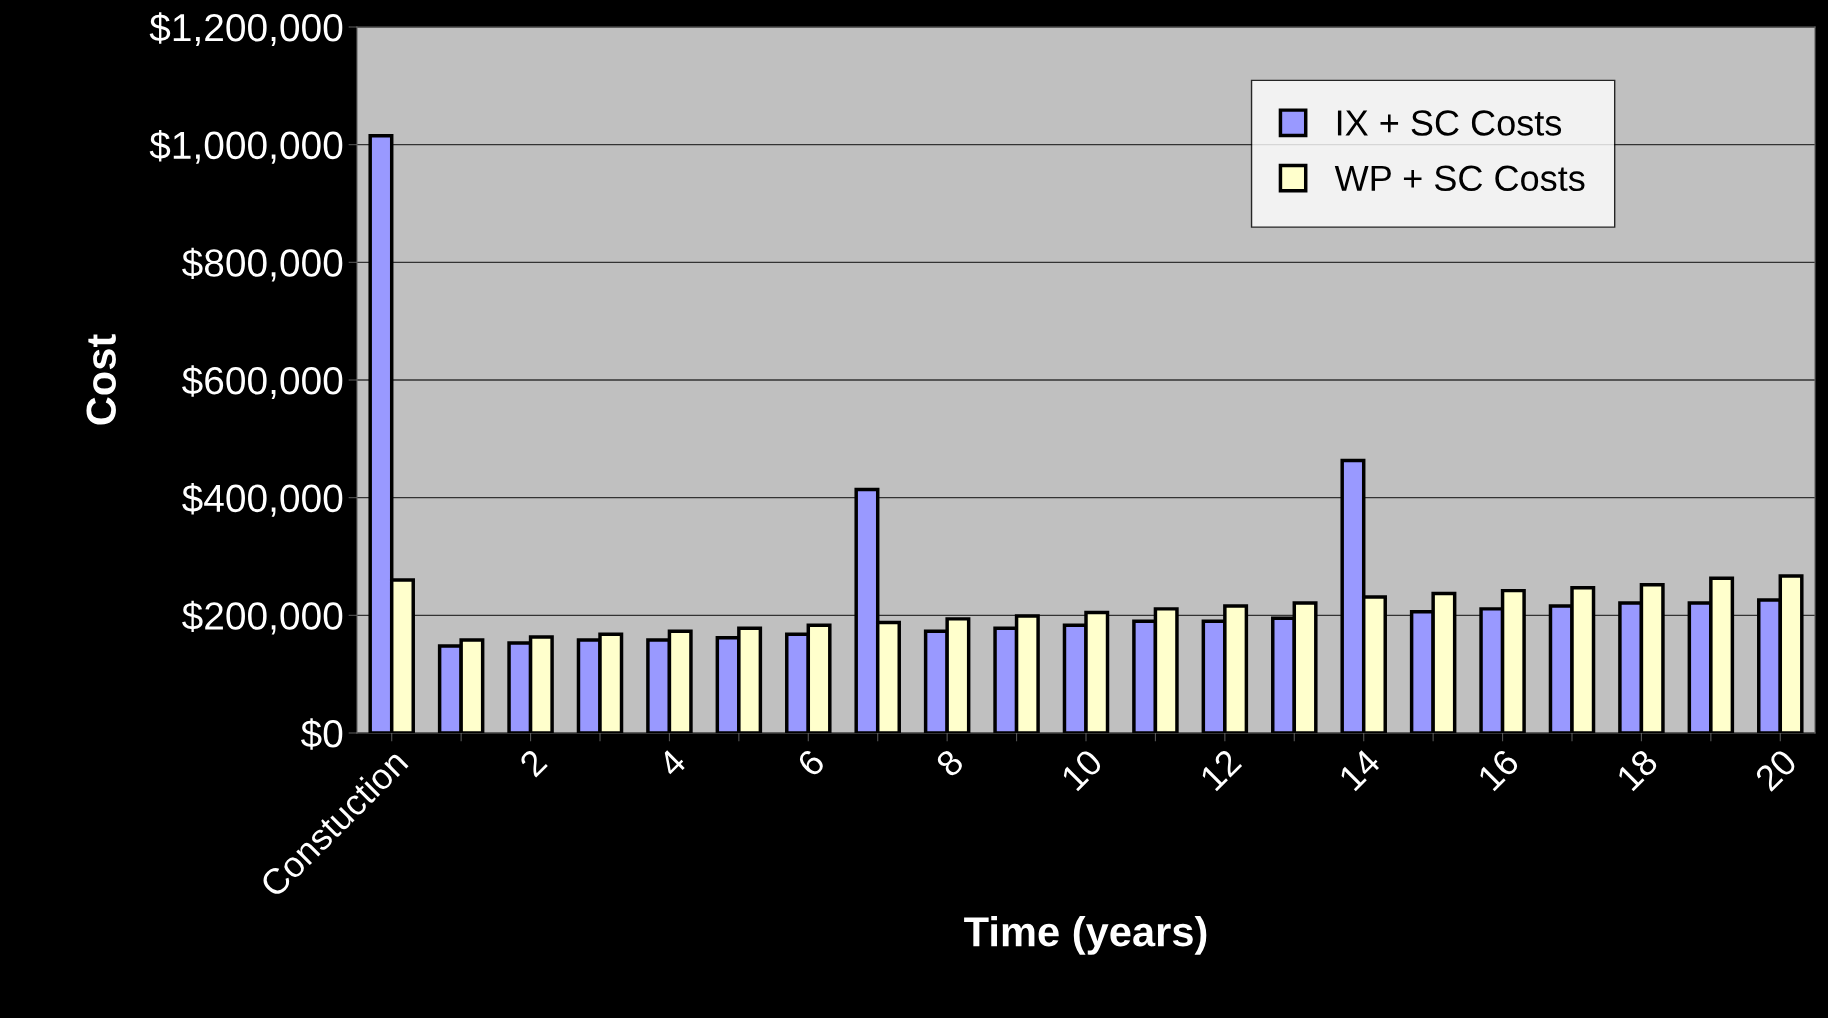 The image size is (1828, 1018). I want to click on y-tick-label: $1,200,000, so click(246, 29).